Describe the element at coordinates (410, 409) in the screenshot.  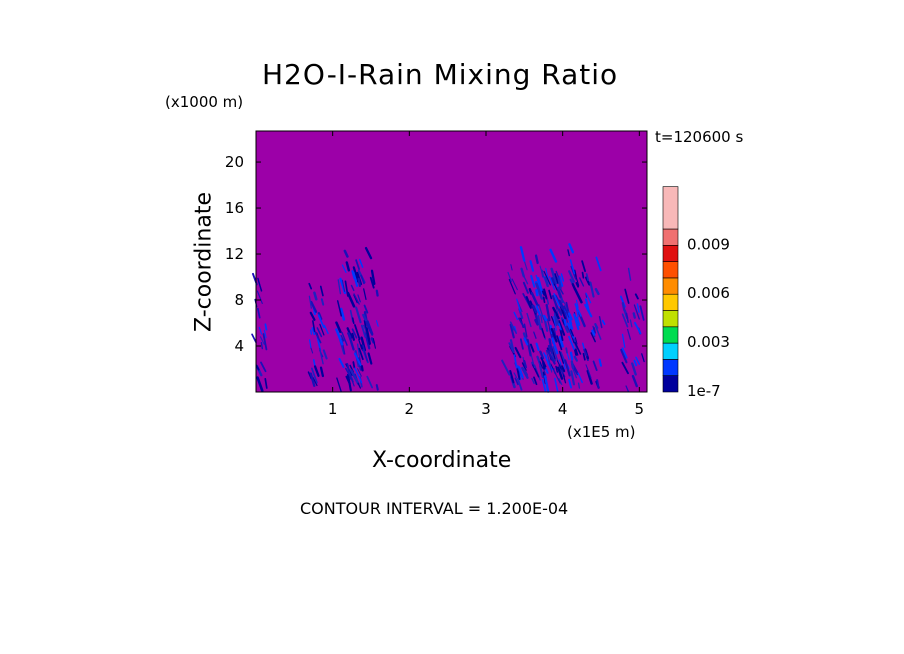
I see `x-tick-label: 2` at that location.